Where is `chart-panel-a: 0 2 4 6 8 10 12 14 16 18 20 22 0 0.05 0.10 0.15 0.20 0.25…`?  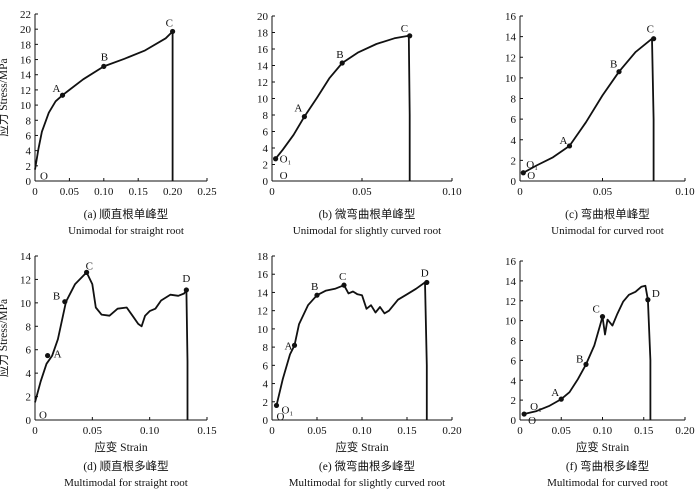 chart-panel-a: 0 2 4 6 8 10 12 14 16 18 20 22 0 0.05 0.10 0.15 0.20 0.25… is located at coordinates (108, 123).